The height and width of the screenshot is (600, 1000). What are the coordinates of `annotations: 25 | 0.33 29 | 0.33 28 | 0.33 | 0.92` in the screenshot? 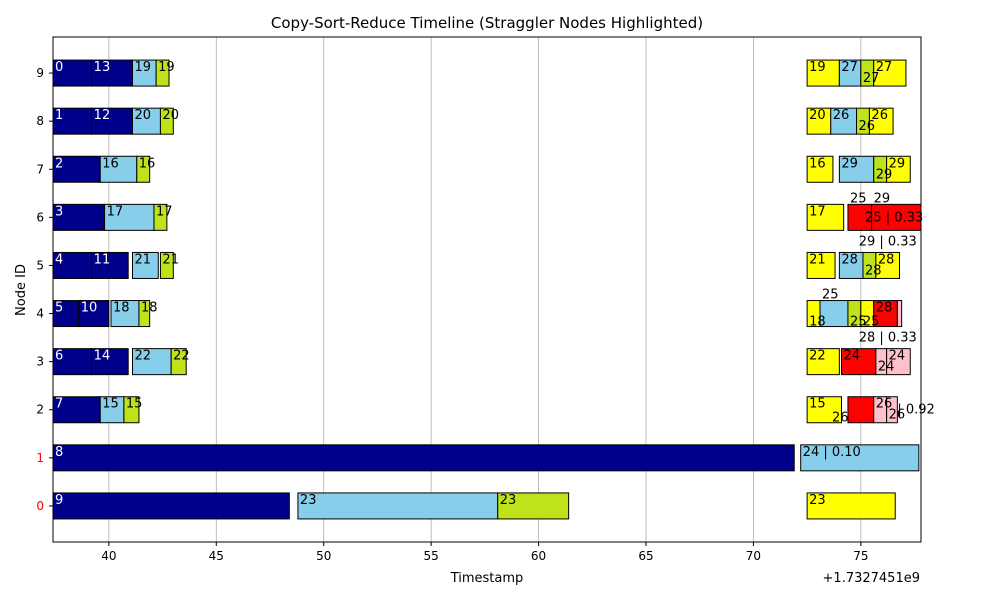 It's located at (897, 313).